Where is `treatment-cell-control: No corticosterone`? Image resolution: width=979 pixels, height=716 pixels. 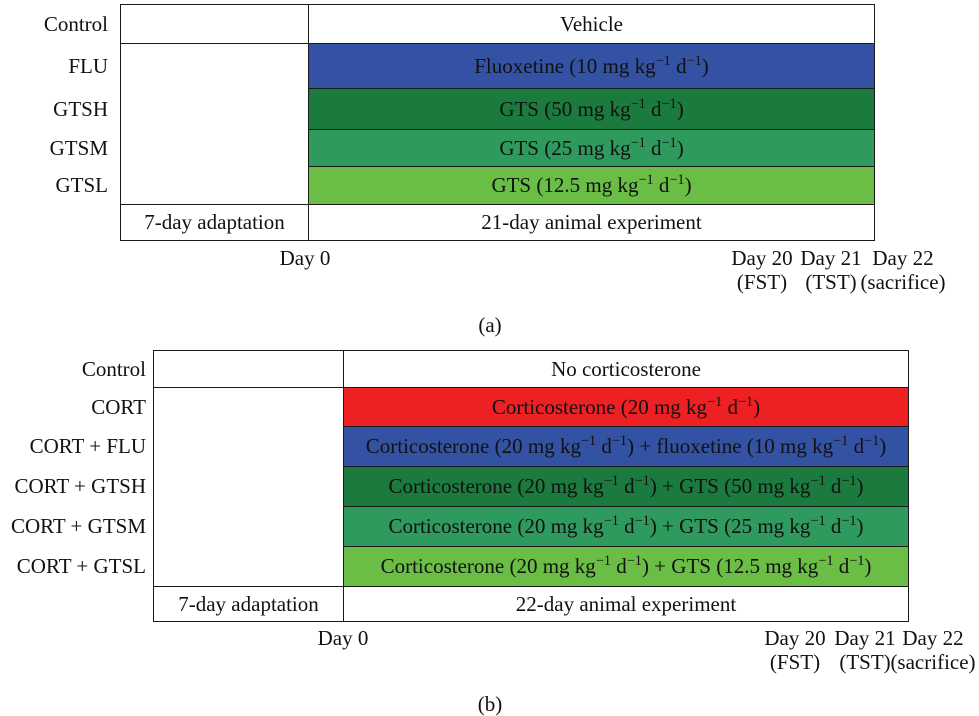
treatment-cell-control: No corticosterone is located at coordinates (626, 369).